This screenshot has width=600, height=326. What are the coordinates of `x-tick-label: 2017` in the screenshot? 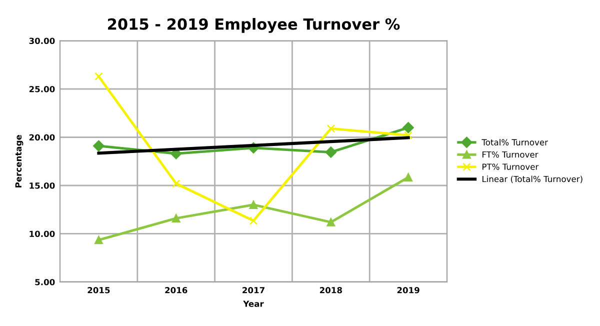 It's located at (253, 290).